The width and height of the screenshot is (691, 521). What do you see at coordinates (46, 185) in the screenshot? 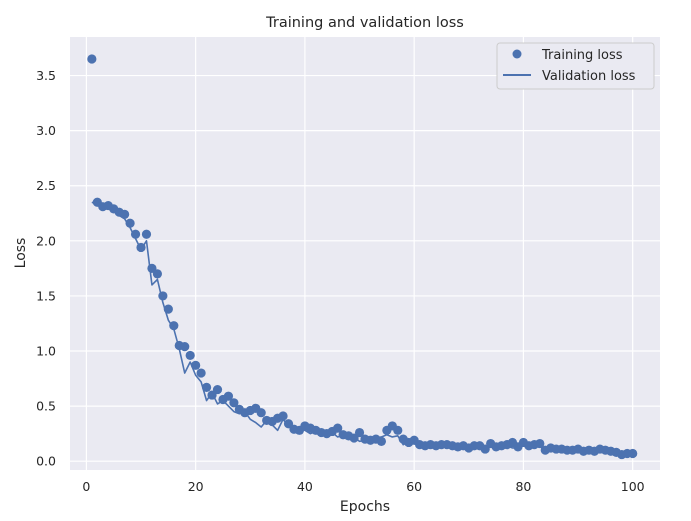
I see `y-tick-label: 2.5` at bounding box center [46, 185].